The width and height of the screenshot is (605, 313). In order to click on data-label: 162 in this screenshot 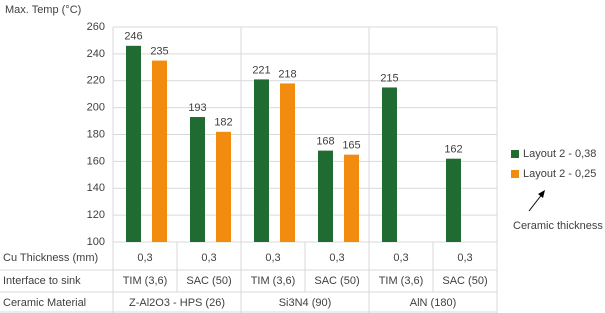, I will do `click(453, 150)`.